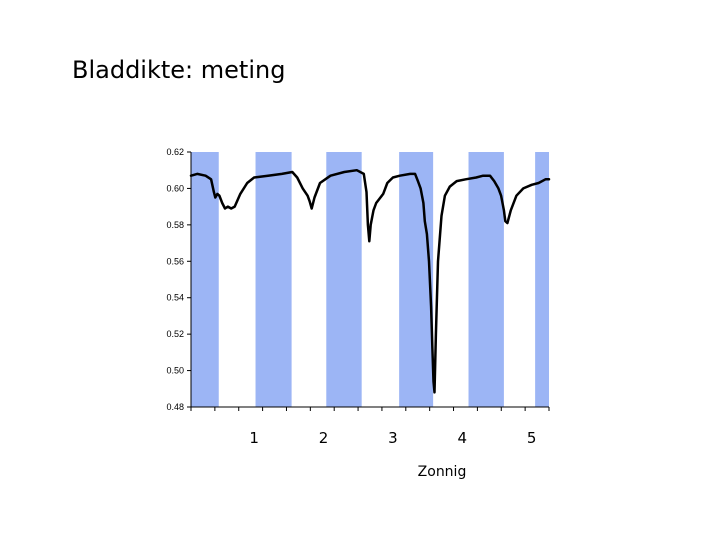 The image size is (720, 540). Describe the element at coordinates (532, 438) in the screenshot. I see `x-tick-label: 5` at that location.